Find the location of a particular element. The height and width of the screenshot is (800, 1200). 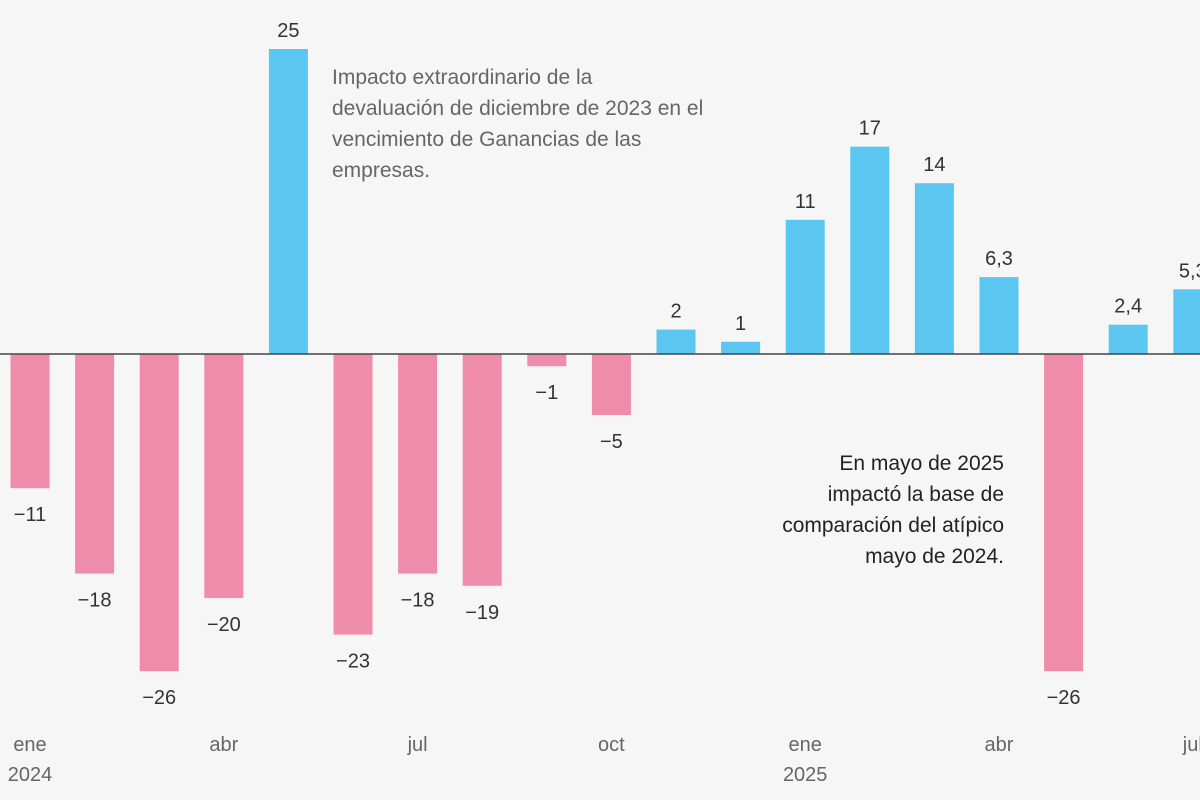

x-tick-label-6: abr is located at coordinates (999, 745).